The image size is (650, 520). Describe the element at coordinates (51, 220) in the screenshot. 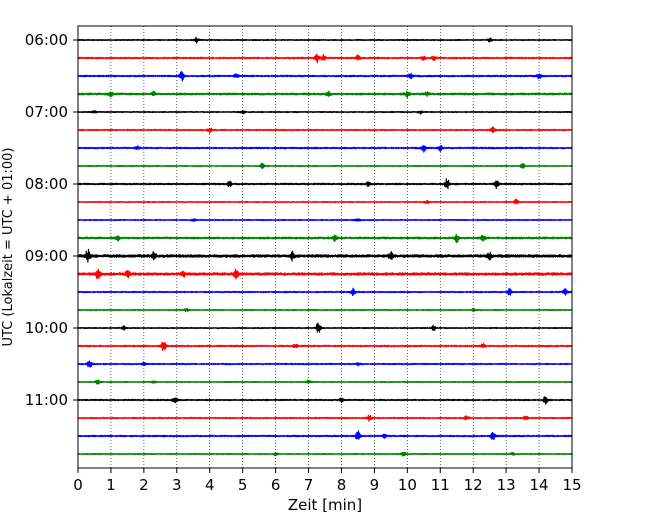

I see `y-axis-ticks: 06:00 07:00 08:00 09:00 10:00 11:00` at that location.